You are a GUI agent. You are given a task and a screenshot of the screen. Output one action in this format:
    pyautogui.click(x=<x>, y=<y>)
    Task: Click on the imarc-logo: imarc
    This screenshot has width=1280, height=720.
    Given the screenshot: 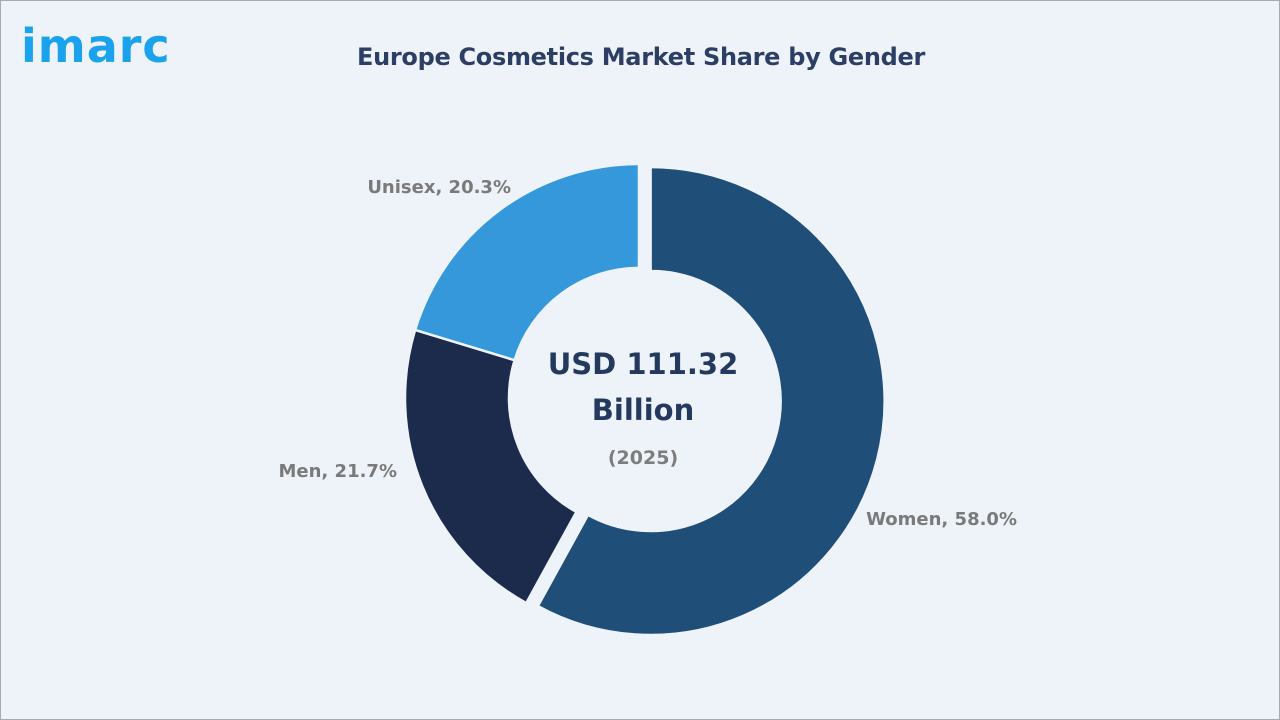 What is the action you would take?
    pyautogui.click(x=96, y=46)
    